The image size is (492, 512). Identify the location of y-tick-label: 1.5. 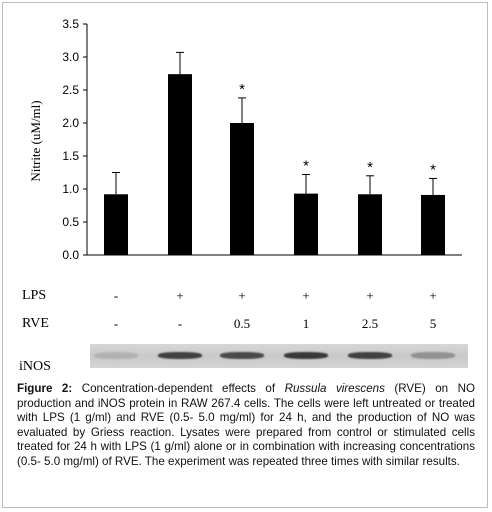
(70, 156).